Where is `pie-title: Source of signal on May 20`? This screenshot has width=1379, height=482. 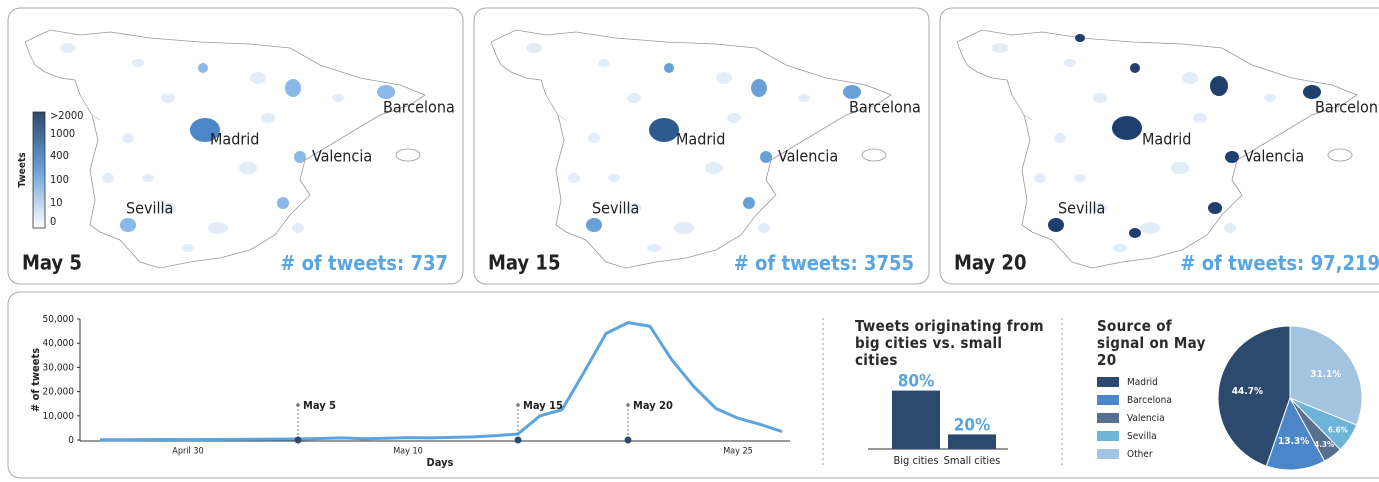
pie-title: Source of signal on May 20 is located at coordinates (1151, 343).